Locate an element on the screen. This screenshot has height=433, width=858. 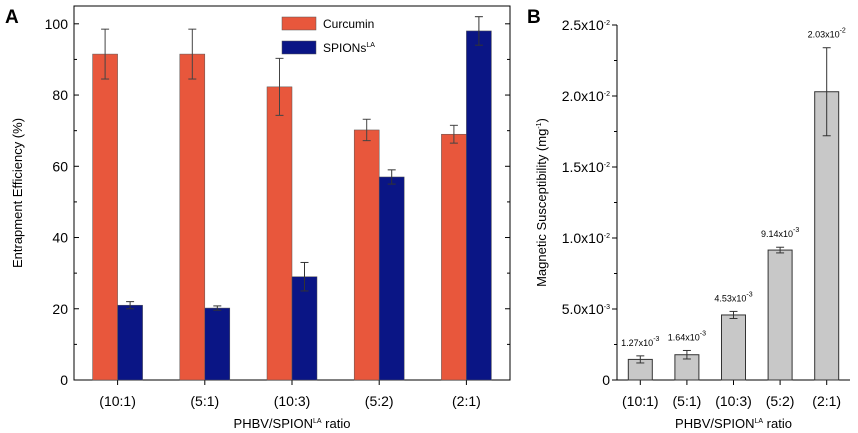
data-label: 1.64x10⁻³ is located at coordinates (687, 336).